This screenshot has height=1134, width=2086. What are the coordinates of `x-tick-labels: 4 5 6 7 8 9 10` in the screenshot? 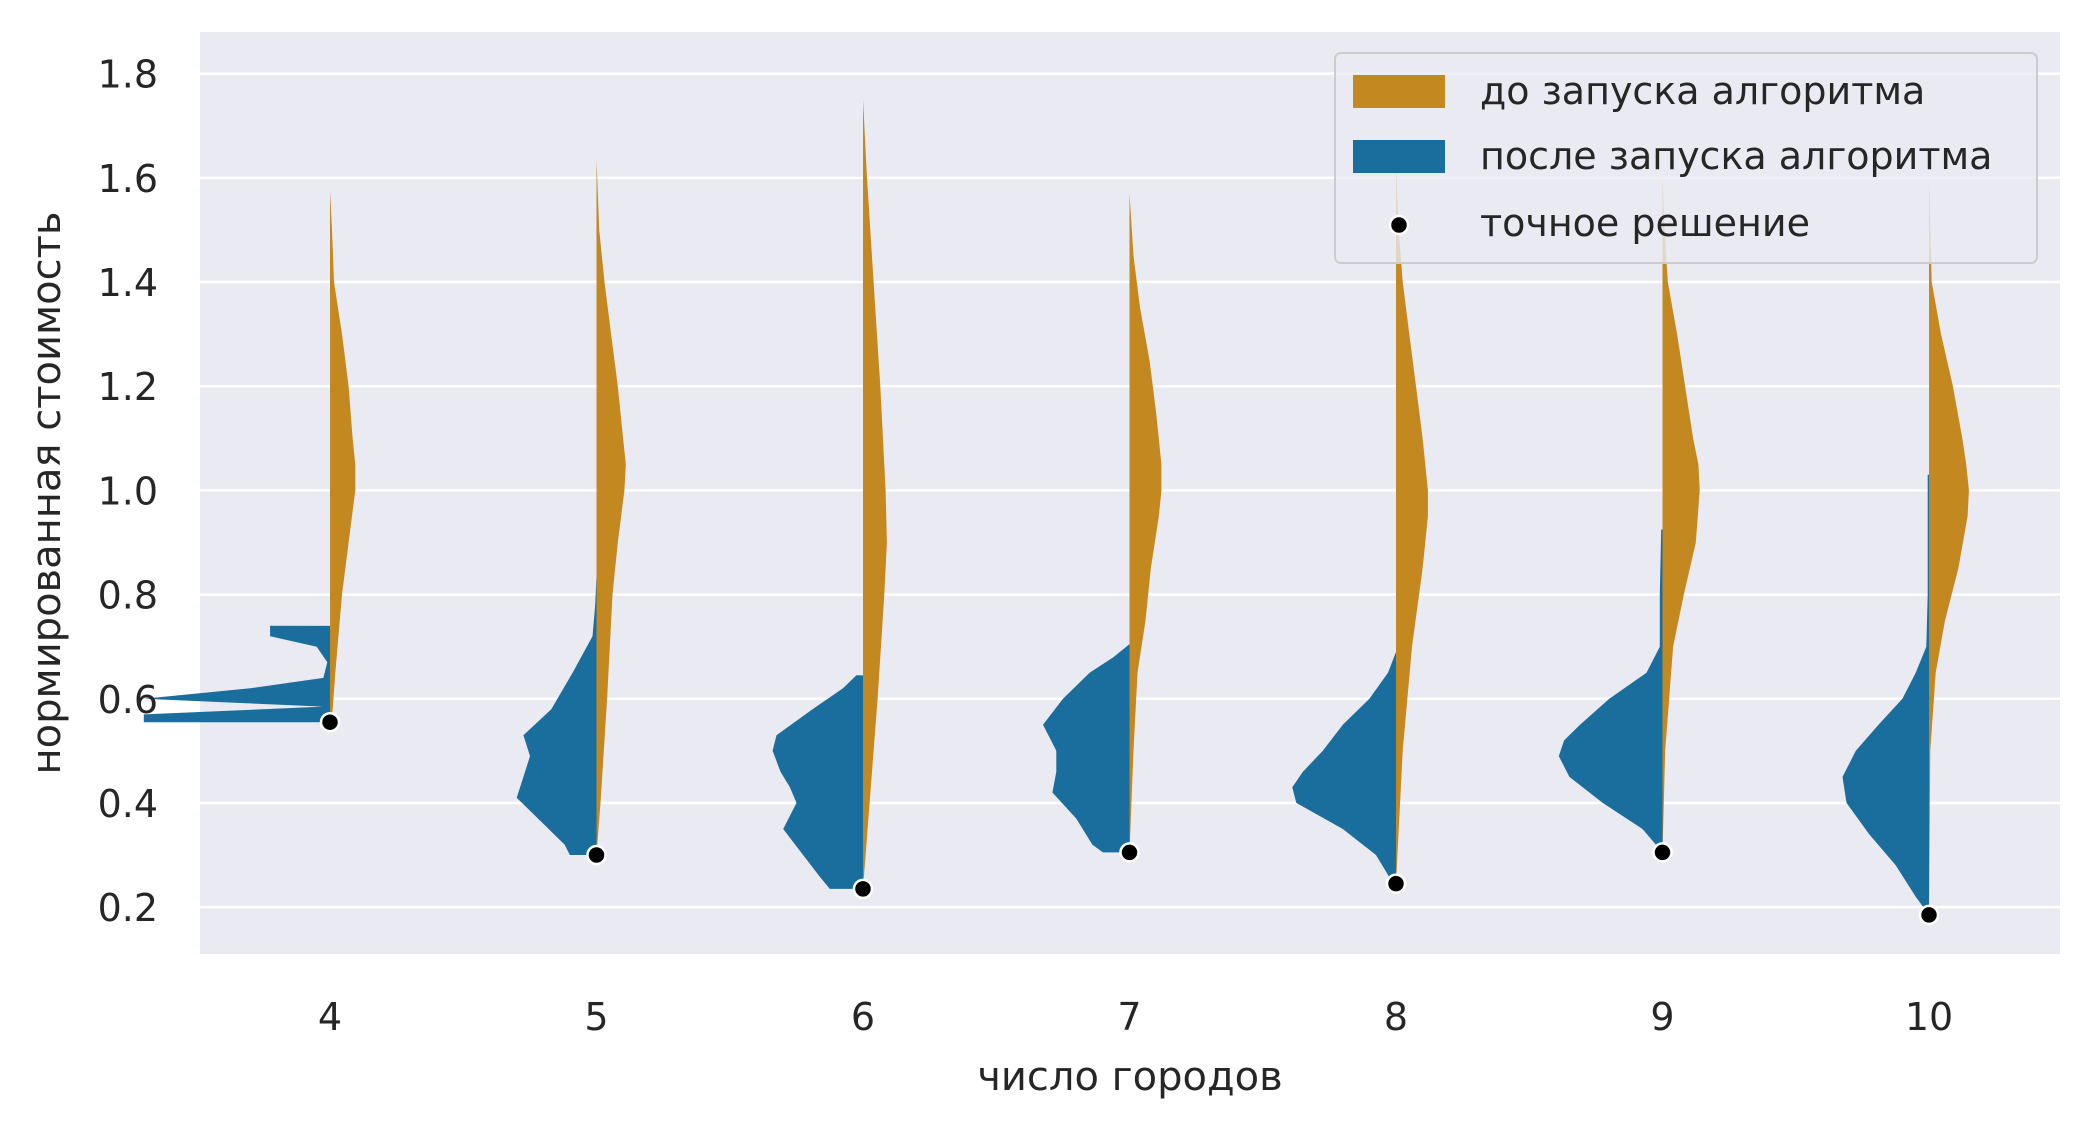 It's located at (1135, 1017).